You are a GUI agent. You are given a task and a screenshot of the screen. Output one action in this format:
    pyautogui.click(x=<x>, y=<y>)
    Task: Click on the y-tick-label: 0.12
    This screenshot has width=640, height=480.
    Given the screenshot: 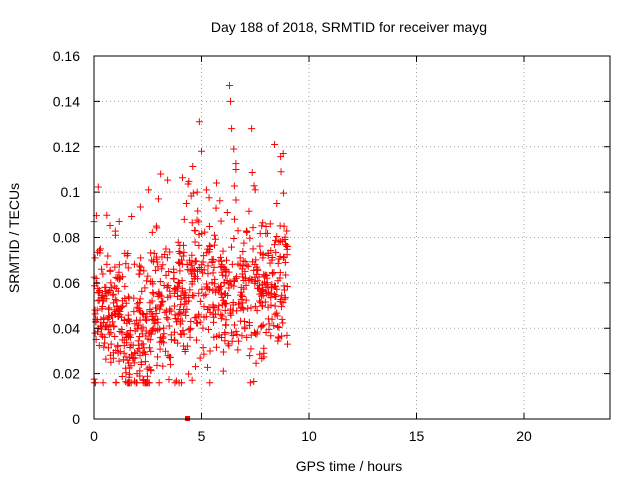 What is the action you would take?
    pyautogui.click(x=66, y=147)
    